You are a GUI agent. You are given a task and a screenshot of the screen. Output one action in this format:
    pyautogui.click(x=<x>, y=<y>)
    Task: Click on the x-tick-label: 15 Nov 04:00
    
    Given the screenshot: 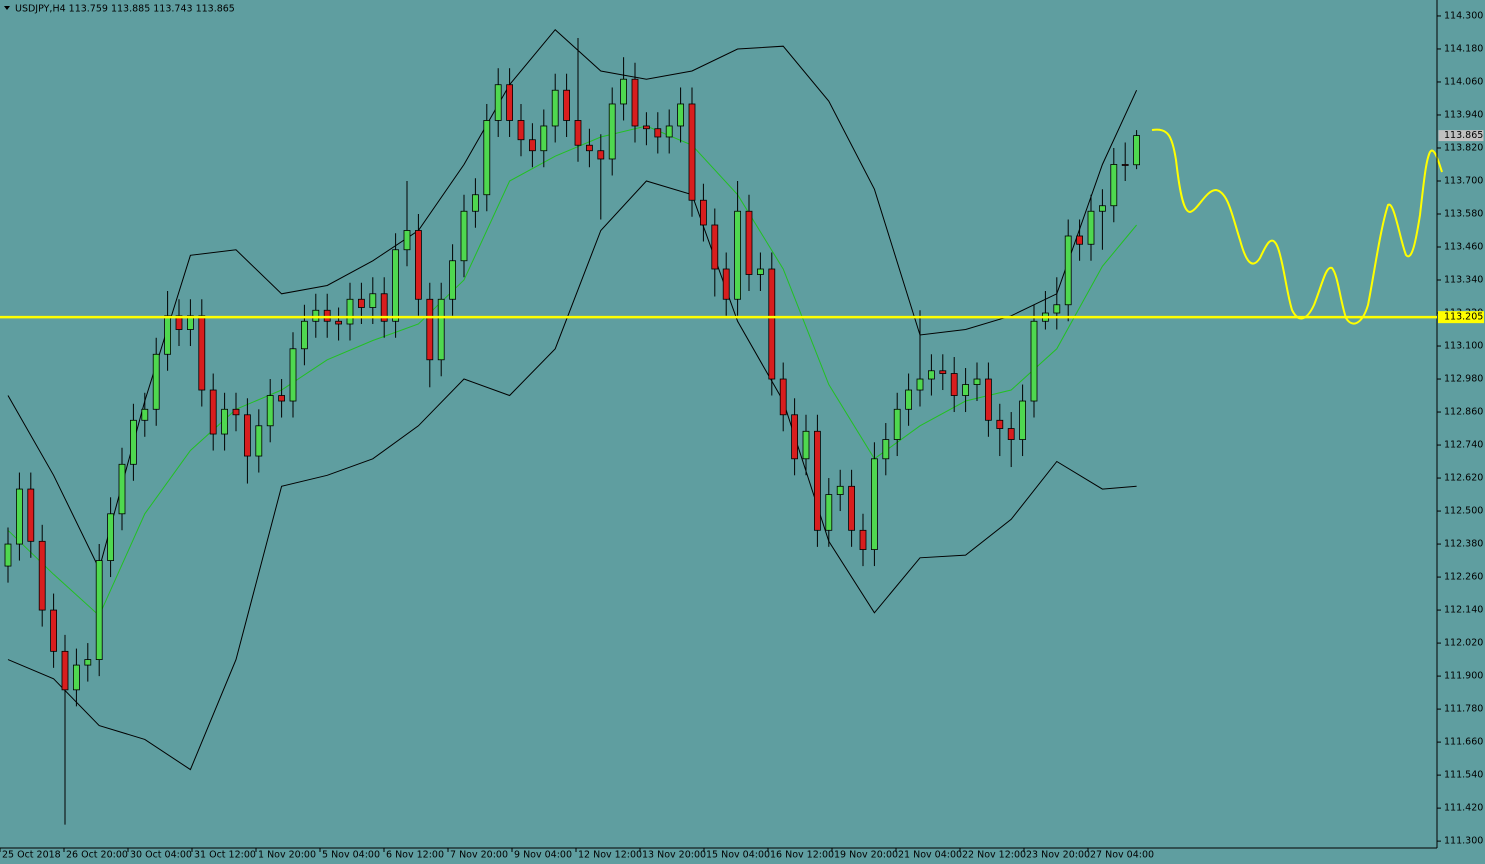 What is the action you would take?
    pyautogui.click(x=738, y=855)
    